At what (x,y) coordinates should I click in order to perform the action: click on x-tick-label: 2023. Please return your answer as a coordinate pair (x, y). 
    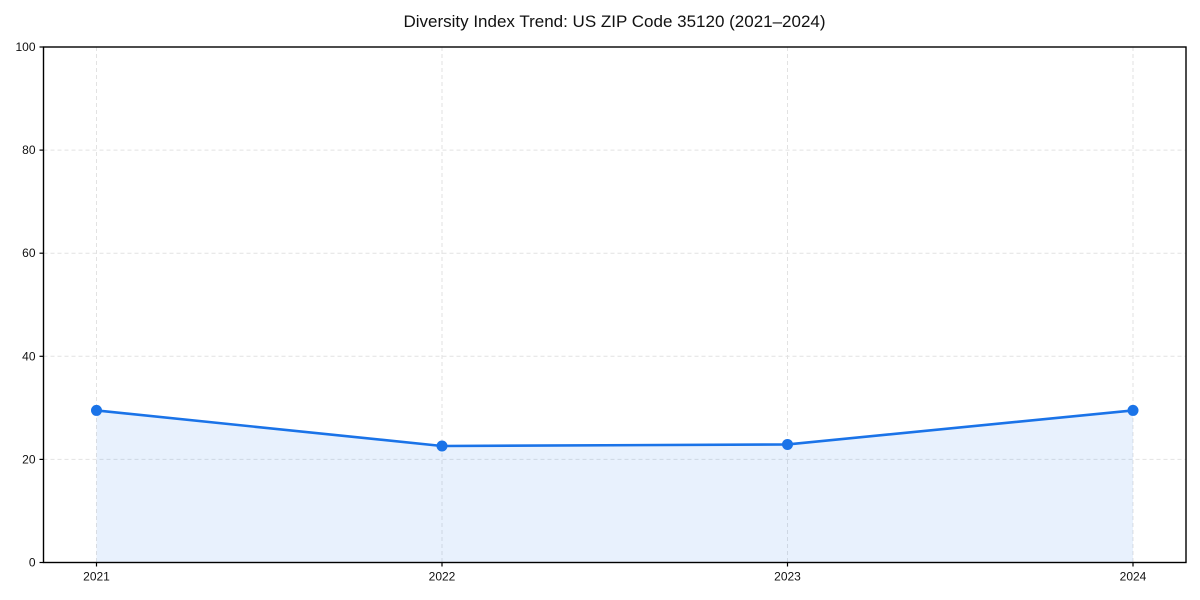
    Looking at the image, I should click on (787, 577).